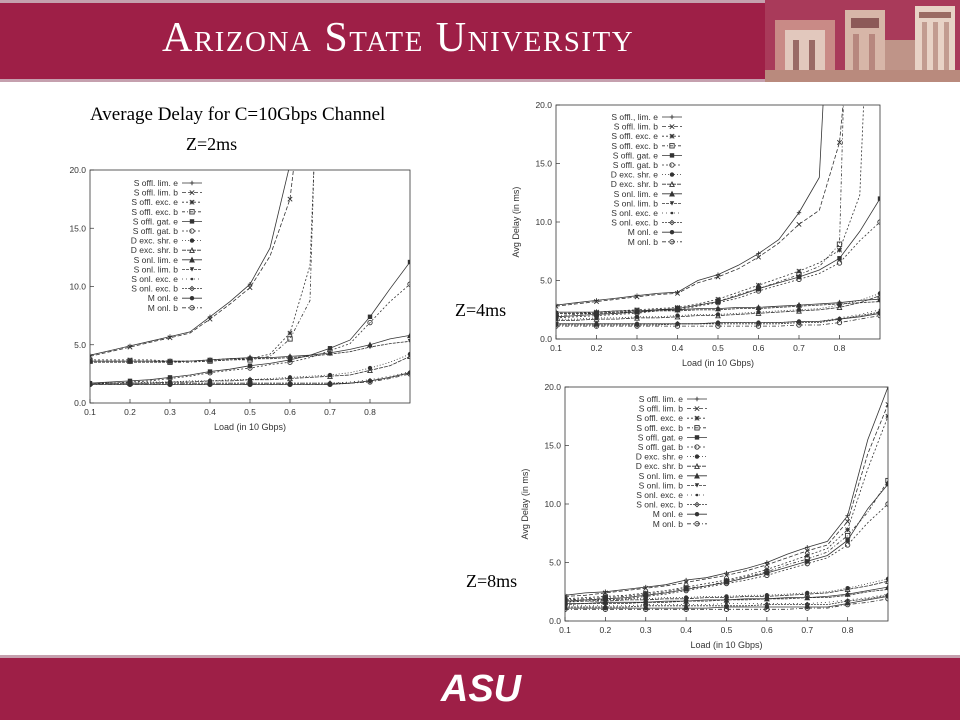 The height and width of the screenshot is (720, 960). Describe the element at coordinates (480, 80) in the screenshot. I see `header-bottom-stripe` at that location.